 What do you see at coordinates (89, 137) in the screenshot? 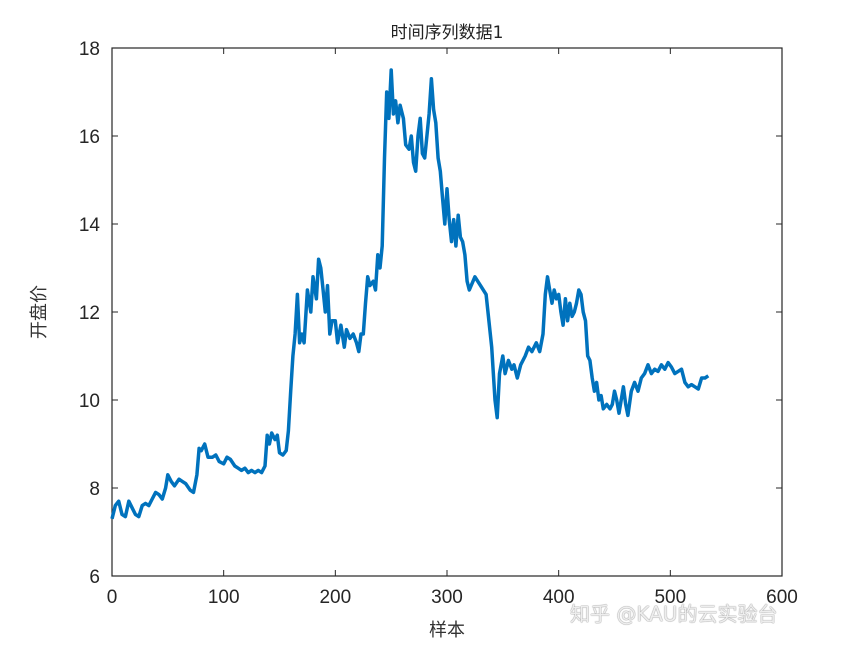
I see `y-tick-label: 16` at bounding box center [89, 137].